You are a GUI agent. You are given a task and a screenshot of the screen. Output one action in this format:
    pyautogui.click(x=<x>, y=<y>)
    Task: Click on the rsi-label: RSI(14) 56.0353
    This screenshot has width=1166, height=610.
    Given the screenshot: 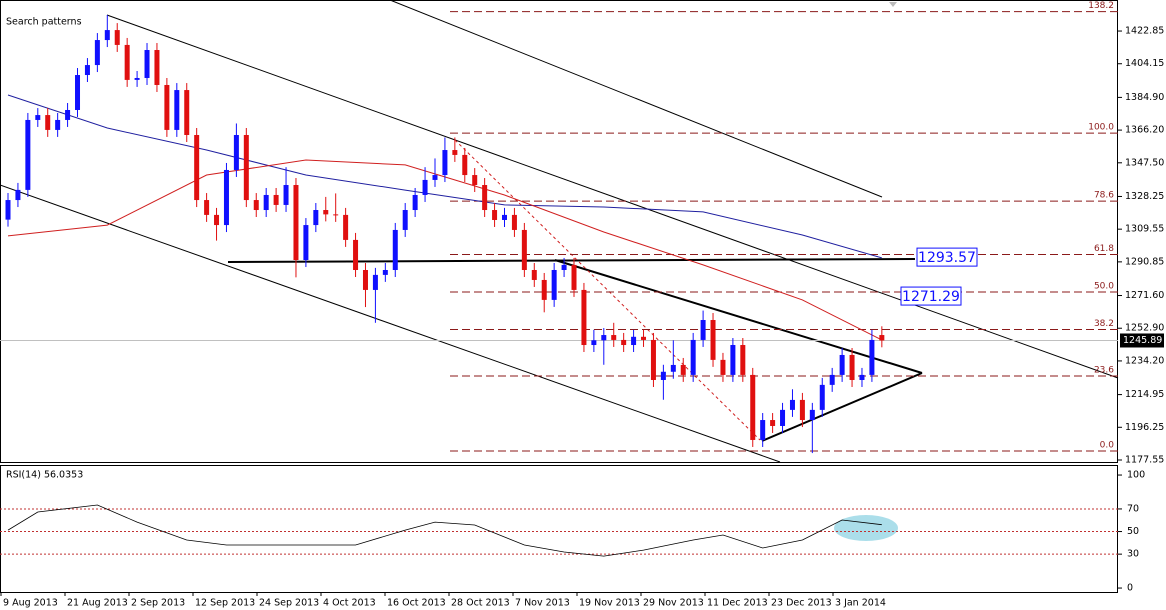 What is the action you would take?
    pyautogui.click(x=44, y=475)
    